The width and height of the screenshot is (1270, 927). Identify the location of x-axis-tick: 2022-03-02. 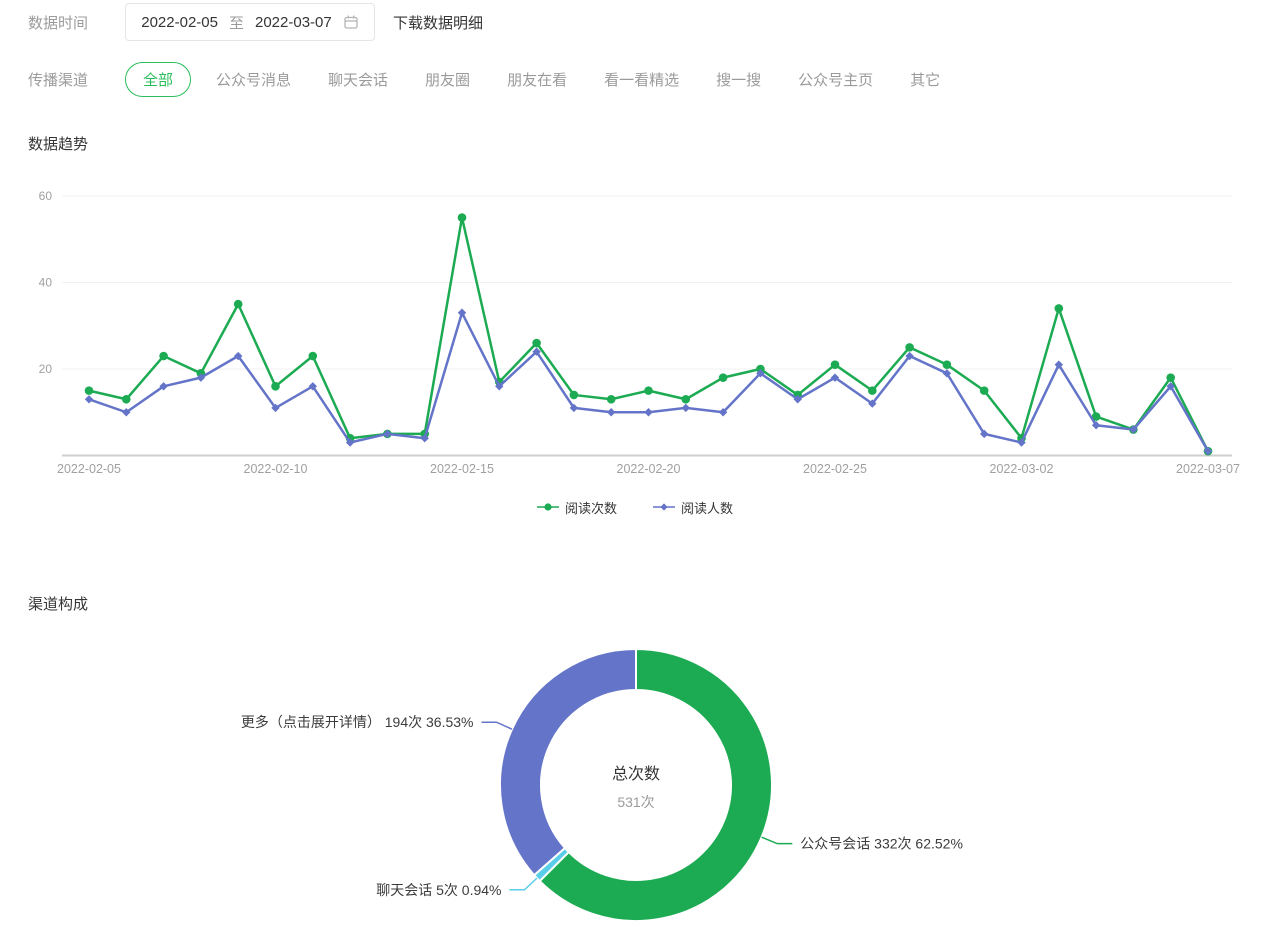
(1022, 469).